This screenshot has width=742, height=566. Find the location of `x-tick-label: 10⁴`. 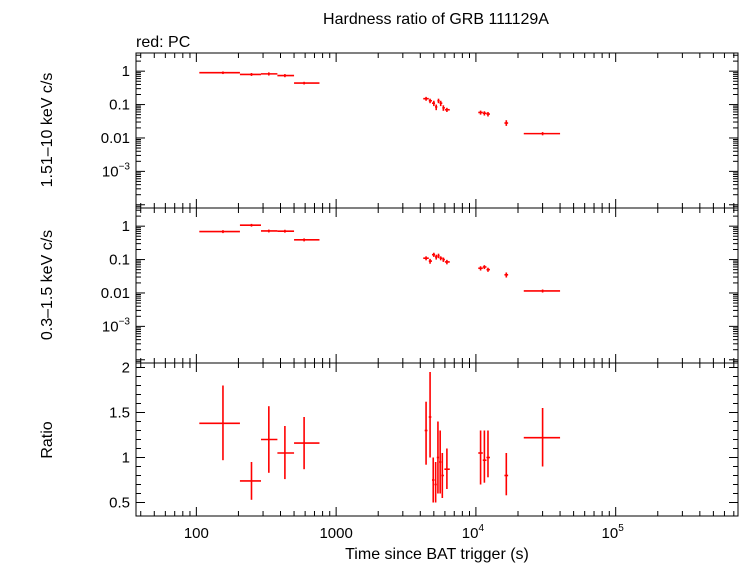

x-tick-label: 10⁴ is located at coordinates (473, 532).